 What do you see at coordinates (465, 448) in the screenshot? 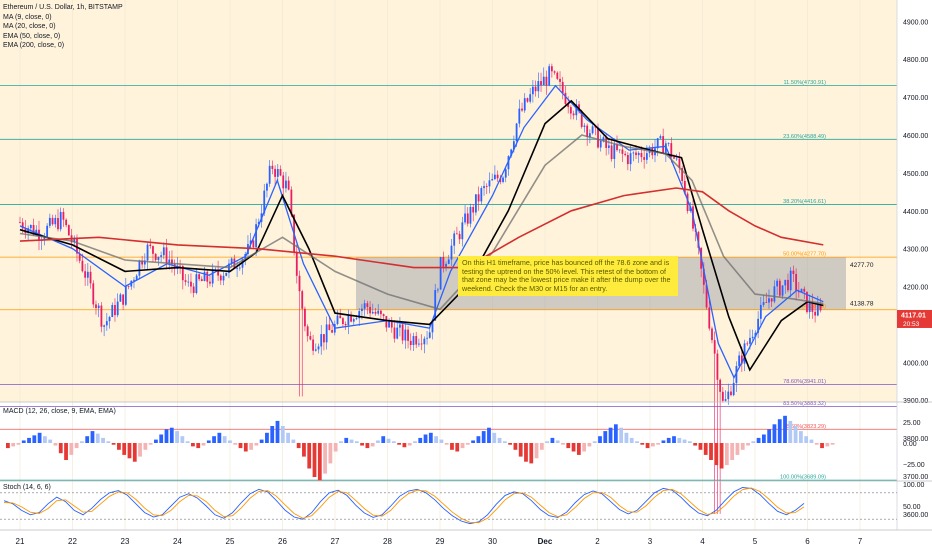
I see `macd-pane: 25.00 0.00 −25.00` at bounding box center [465, 448].